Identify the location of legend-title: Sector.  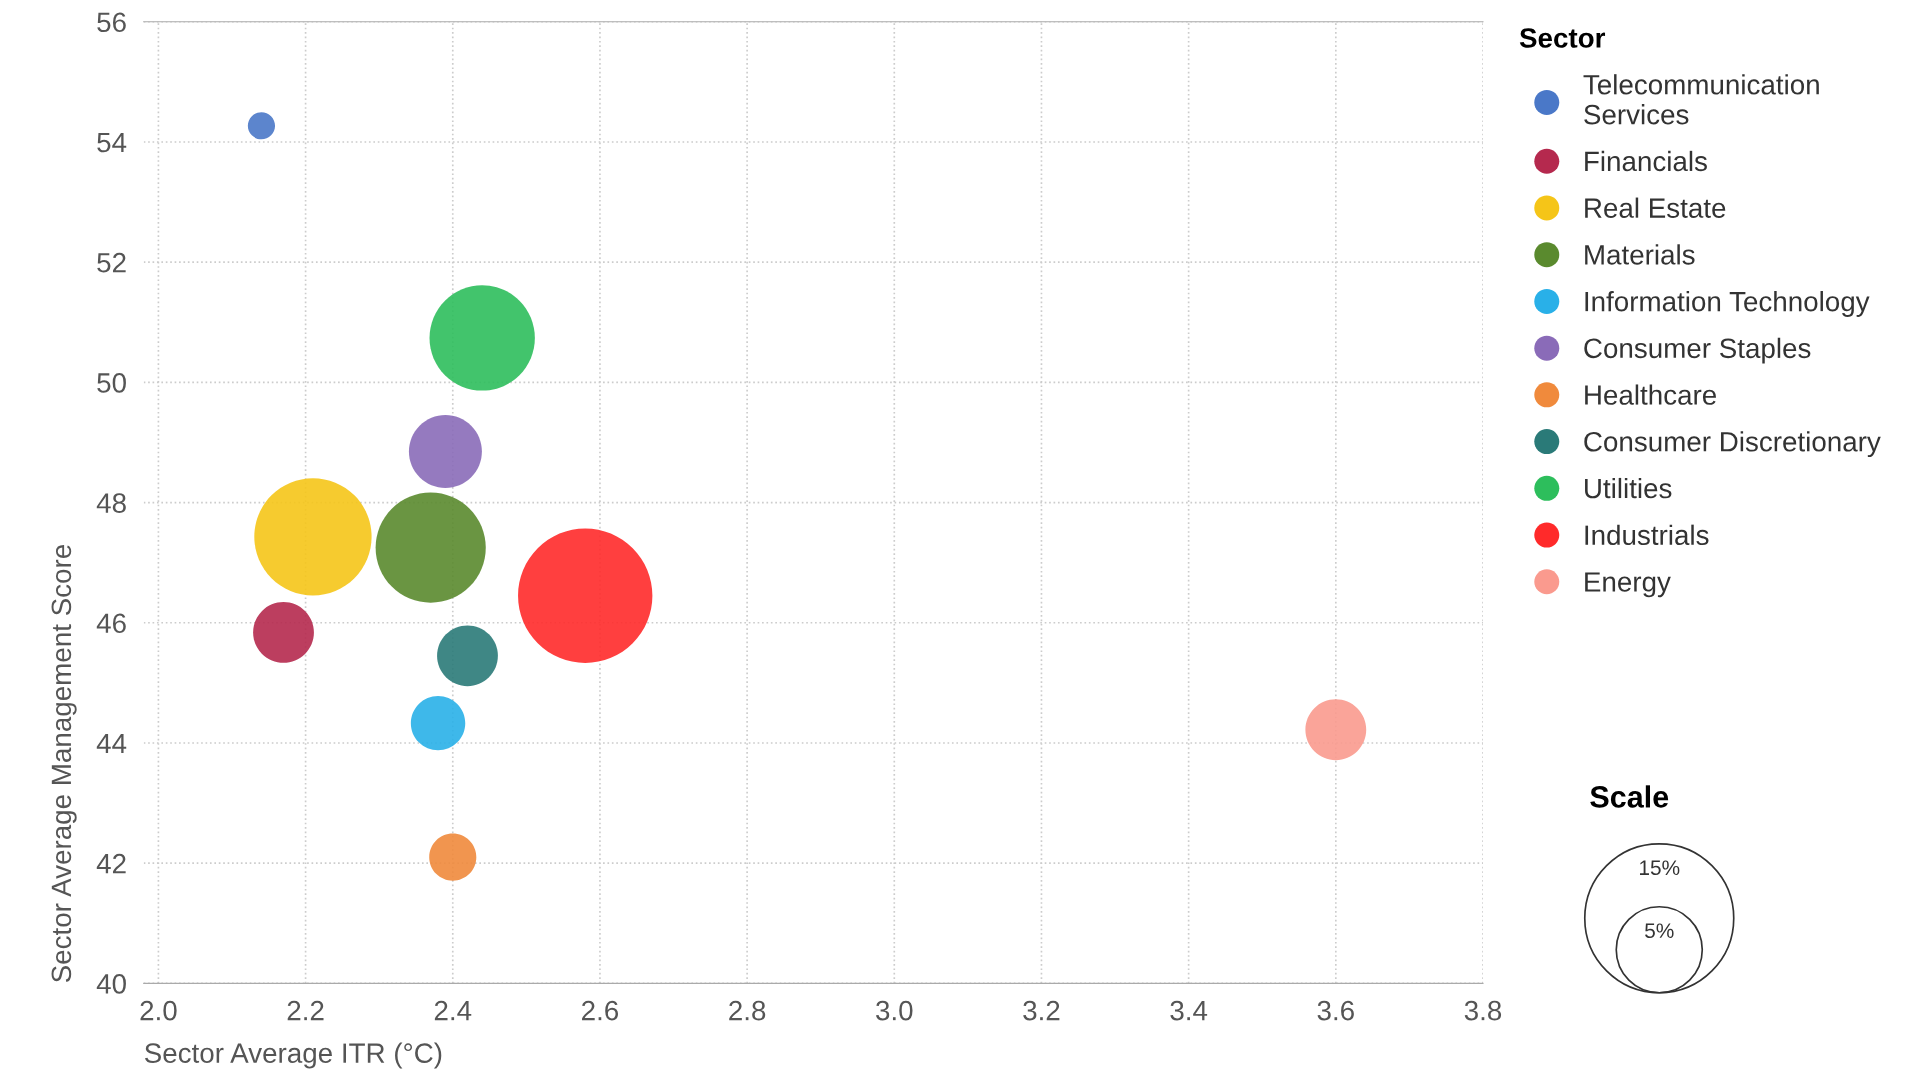
(1562, 38).